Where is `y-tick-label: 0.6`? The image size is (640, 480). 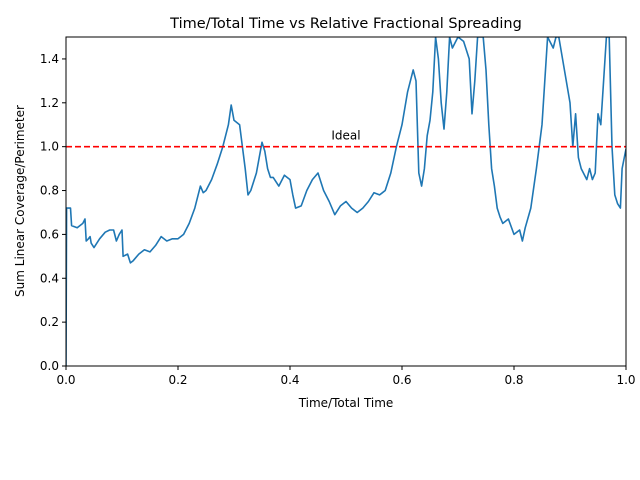
y-tick-label: 0.6 is located at coordinates (49, 234).